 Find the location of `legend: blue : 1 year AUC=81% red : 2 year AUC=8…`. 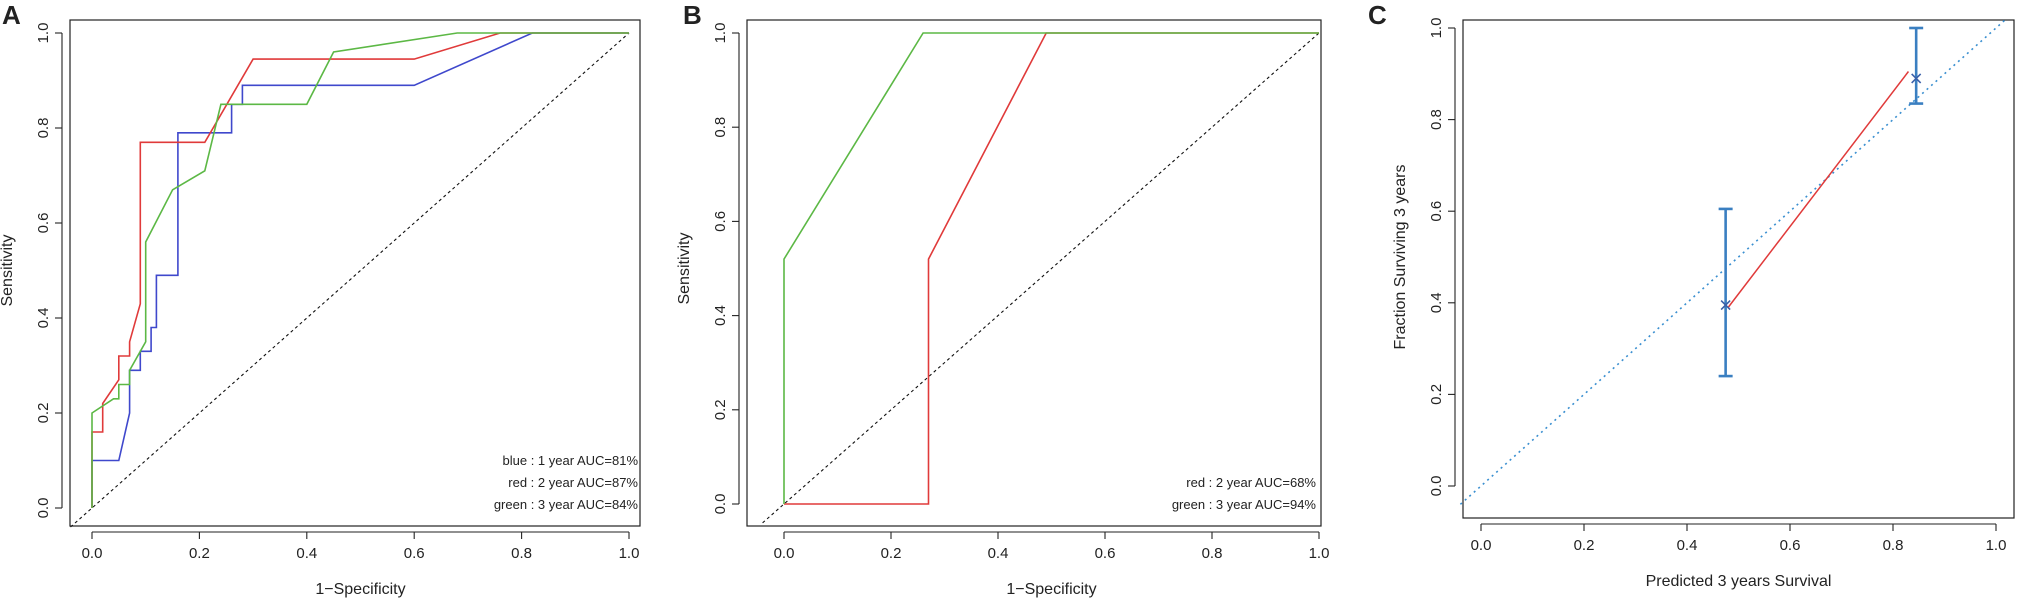

legend: blue : 1 year AUC=81% red : 2 year AUC=8… is located at coordinates (566, 482).